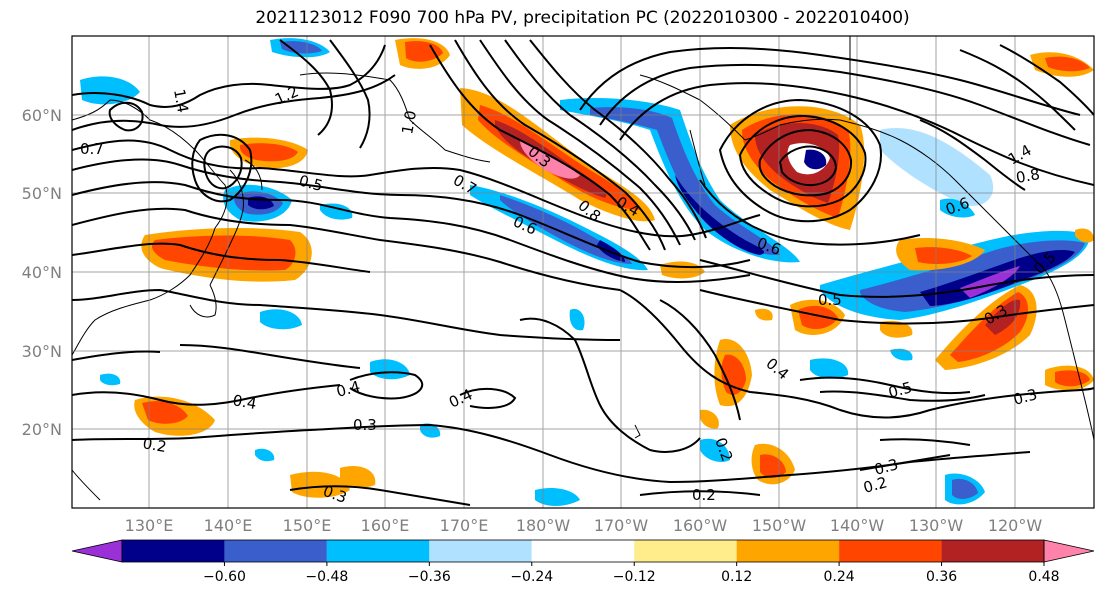  I want to click on colorbar-tick-label: 0.24, so click(839, 577).